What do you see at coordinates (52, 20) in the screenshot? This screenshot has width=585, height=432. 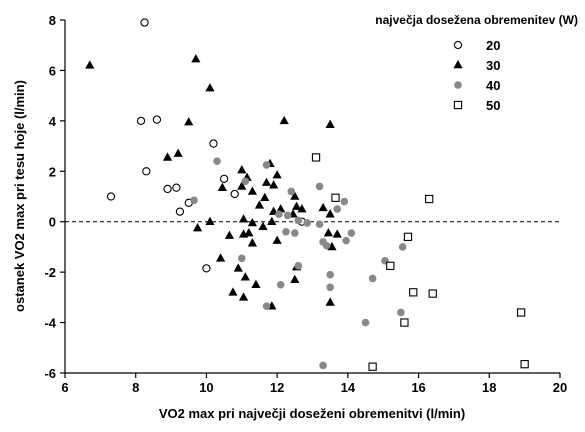 I see `y-tick-label: 8` at bounding box center [52, 20].